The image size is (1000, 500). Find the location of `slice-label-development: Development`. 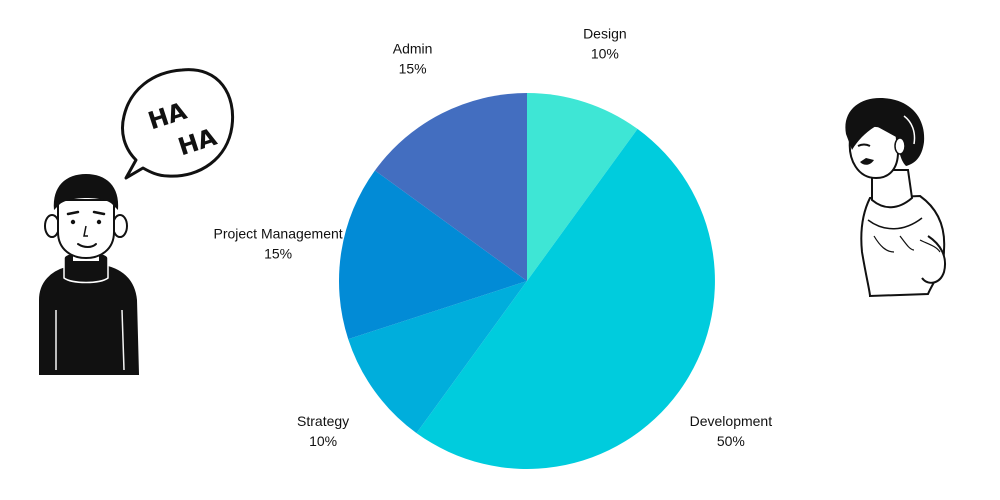

slice-label-development: Development is located at coordinates (731, 421).